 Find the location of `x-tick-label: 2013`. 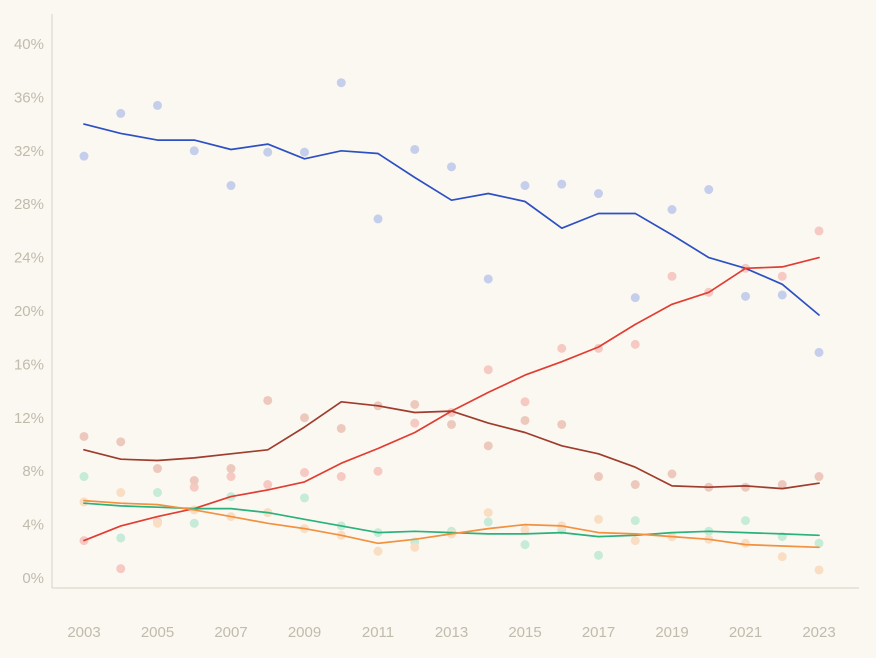

x-tick-label: 2013 is located at coordinates (451, 632).